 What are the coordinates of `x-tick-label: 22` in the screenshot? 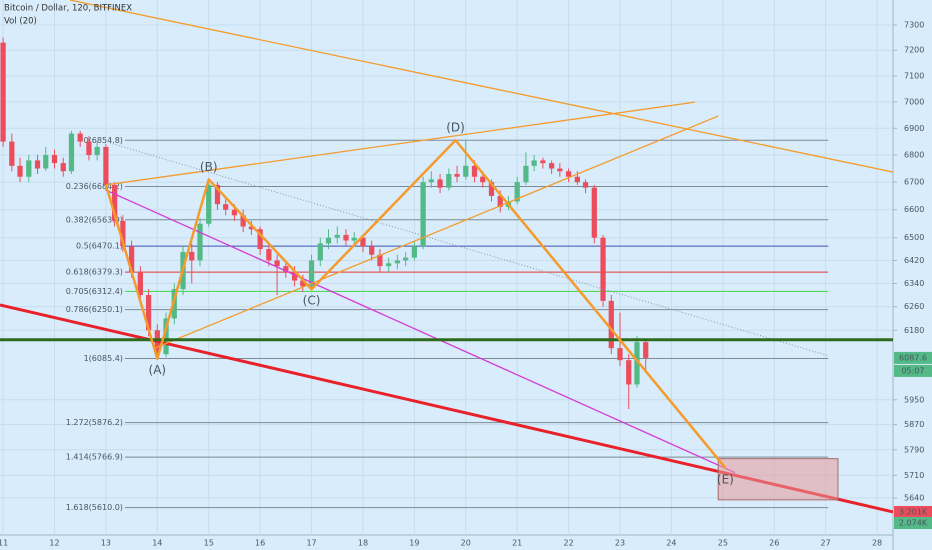 It's located at (569, 543).